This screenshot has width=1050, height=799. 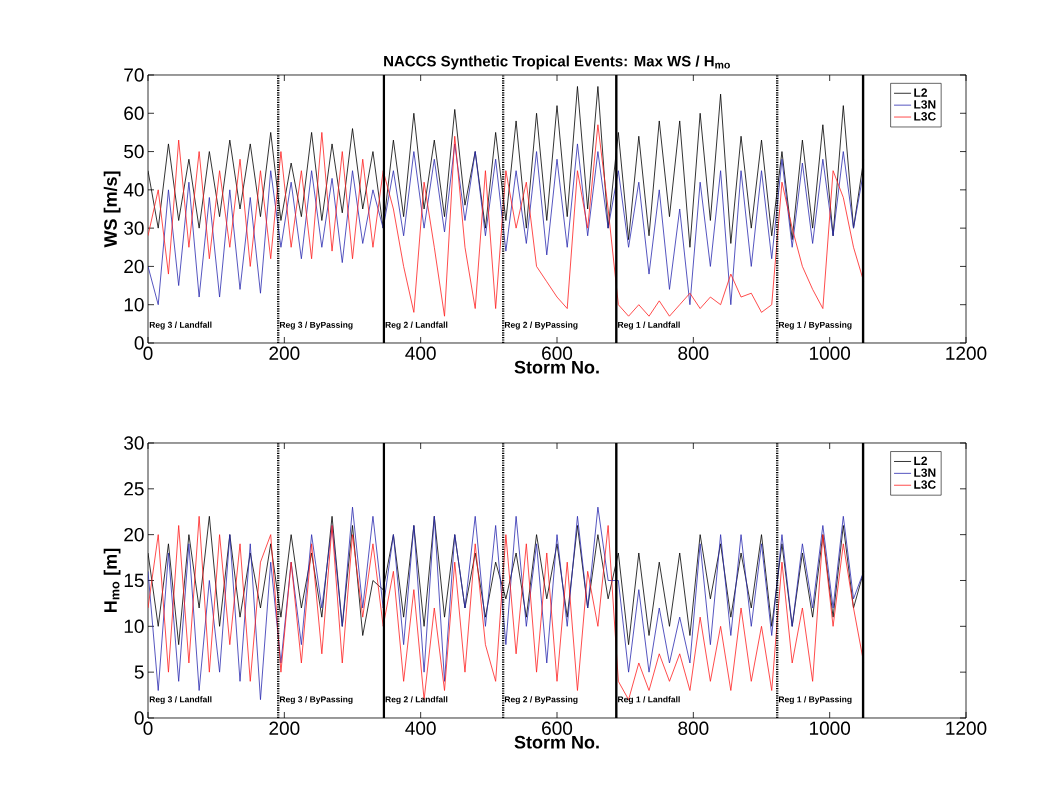 What do you see at coordinates (139, 672) in the screenshot?
I see `y-tick-label: 5` at bounding box center [139, 672].